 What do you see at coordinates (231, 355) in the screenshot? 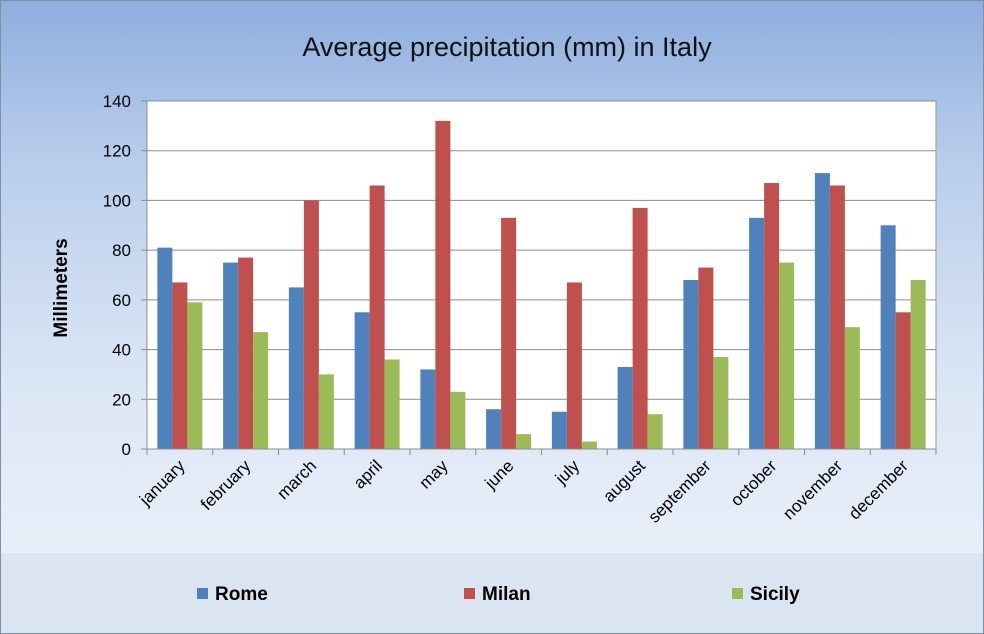
I see `bar-rome-february` at bounding box center [231, 355].